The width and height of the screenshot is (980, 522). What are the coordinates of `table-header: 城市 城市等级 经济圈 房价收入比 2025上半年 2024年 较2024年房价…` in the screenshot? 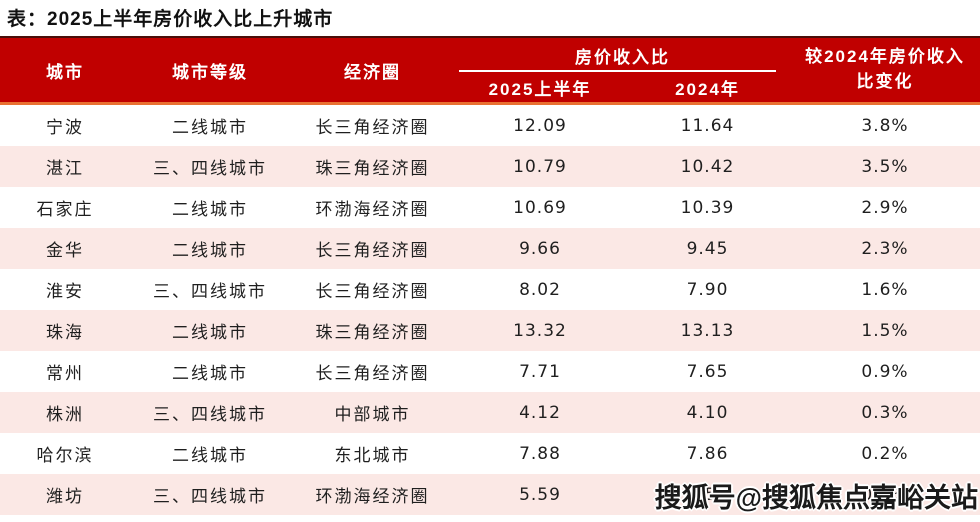 It's located at (490, 70).